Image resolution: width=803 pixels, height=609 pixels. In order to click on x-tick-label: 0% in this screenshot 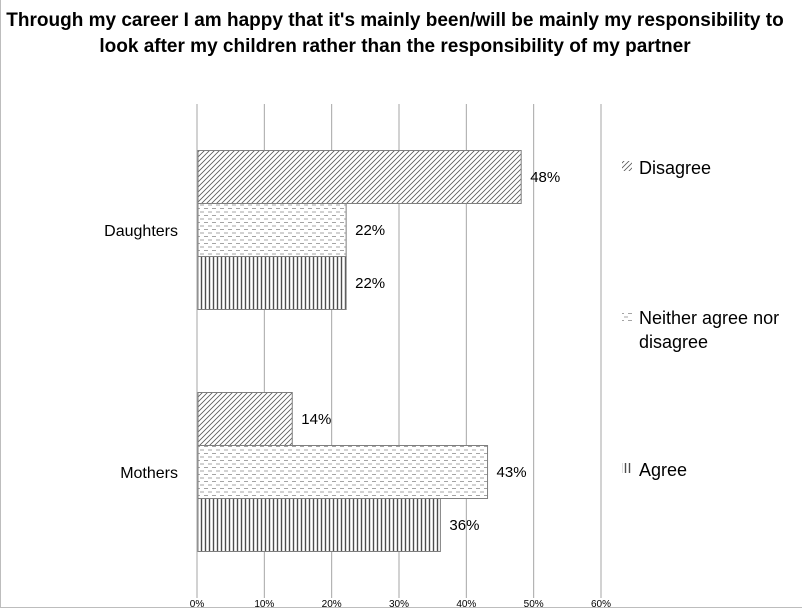, I will do `click(197, 604)`.